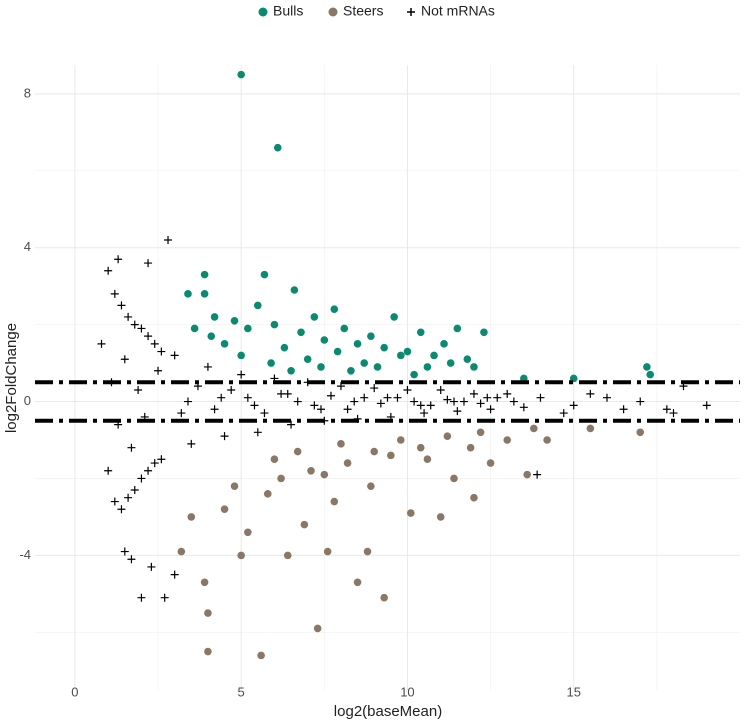  I want to click on x-axis-title: log2(baseMean), so click(388, 711).